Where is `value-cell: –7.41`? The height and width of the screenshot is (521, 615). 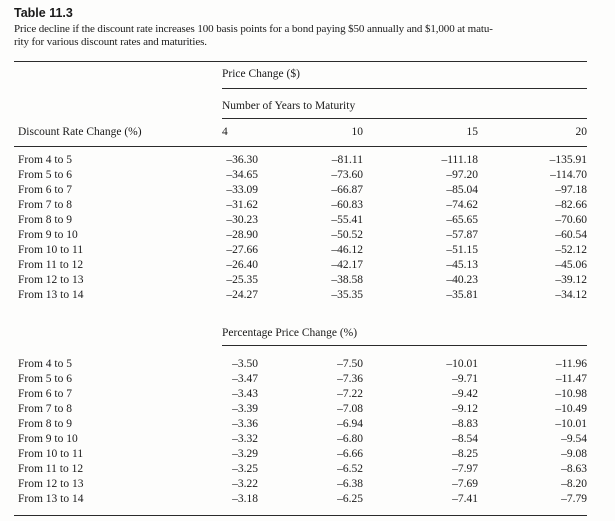 value-cell: –7.41 is located at coordinates (465, 499).